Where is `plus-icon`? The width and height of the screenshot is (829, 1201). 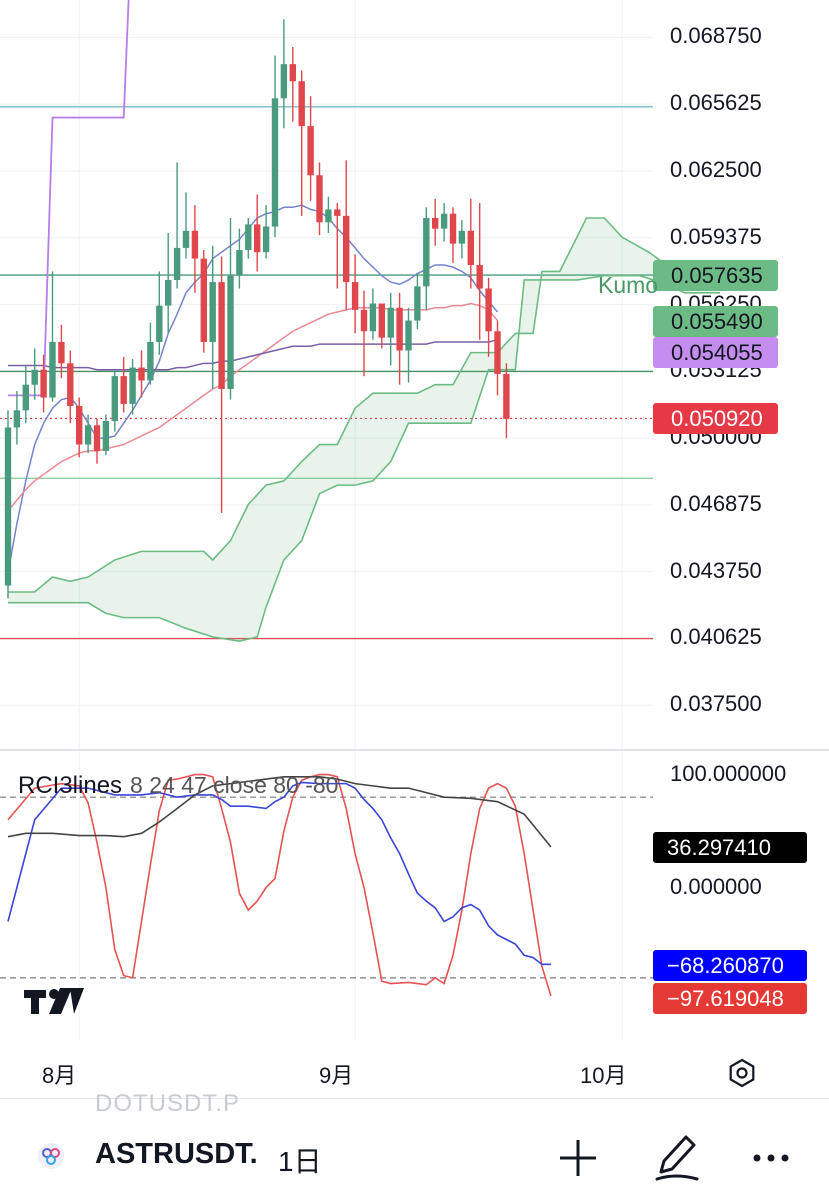 plus-icon is located at coordinates (578, 1158).